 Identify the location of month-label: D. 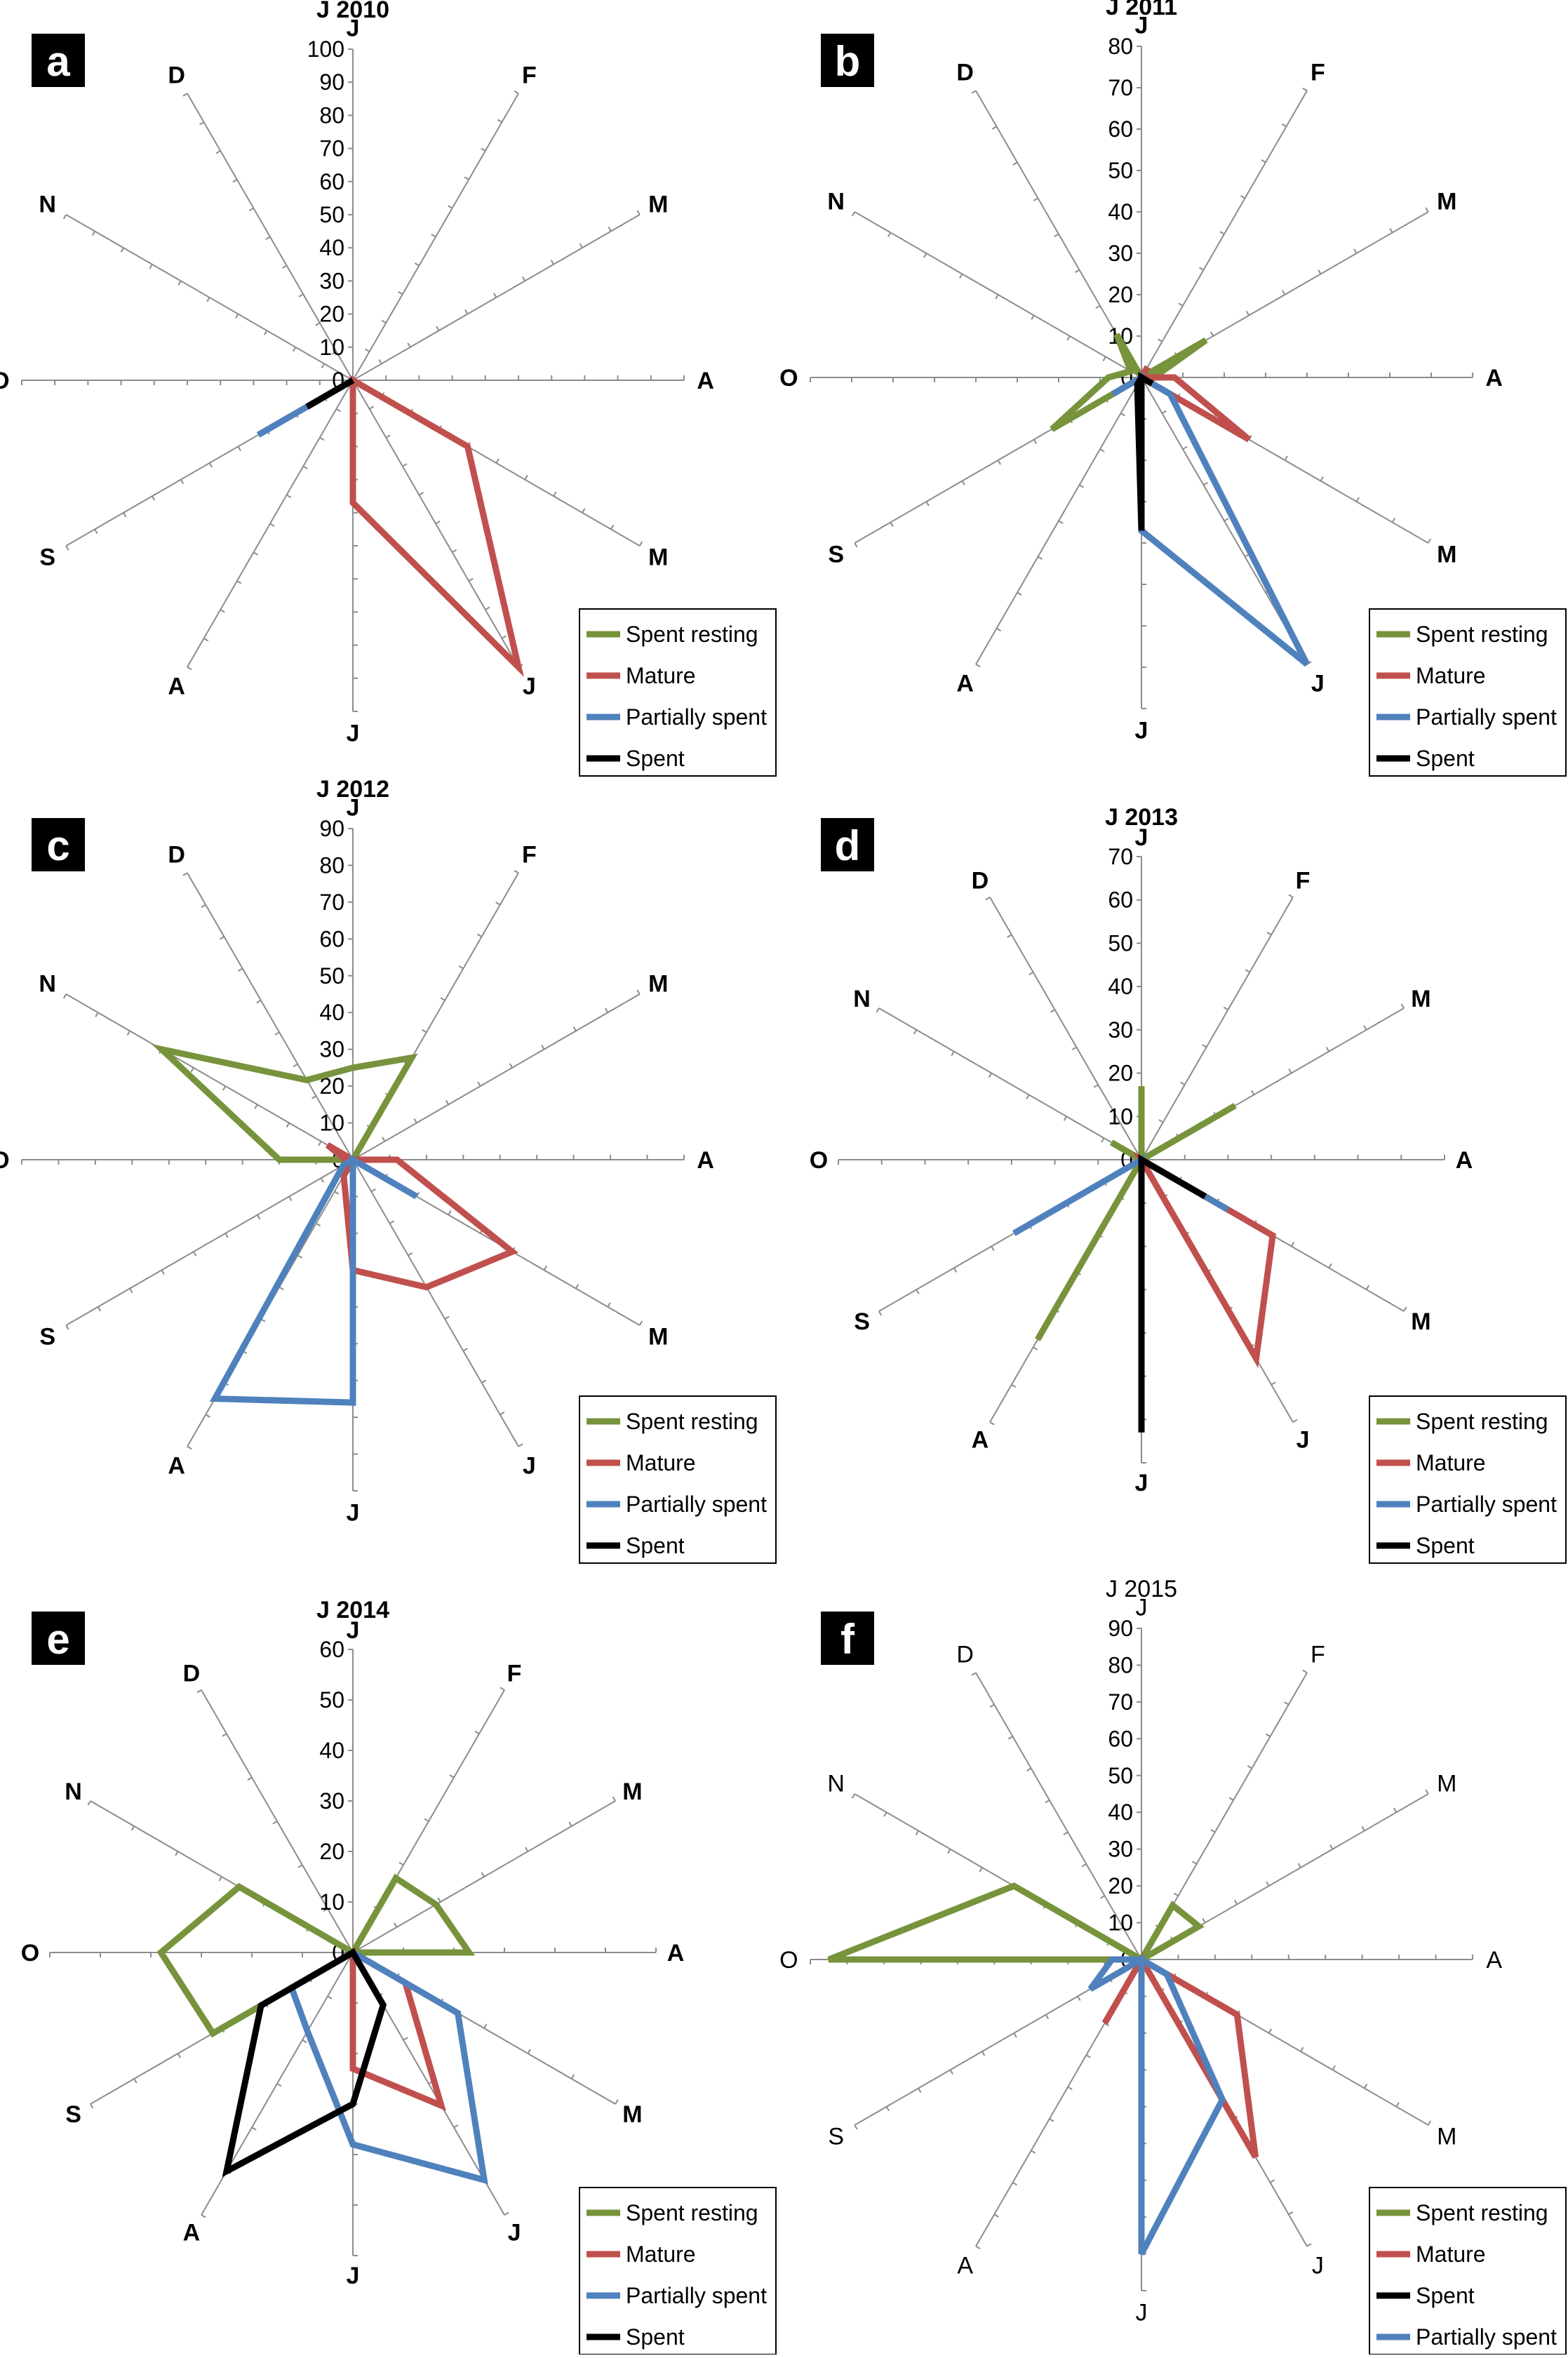
(965, 73).